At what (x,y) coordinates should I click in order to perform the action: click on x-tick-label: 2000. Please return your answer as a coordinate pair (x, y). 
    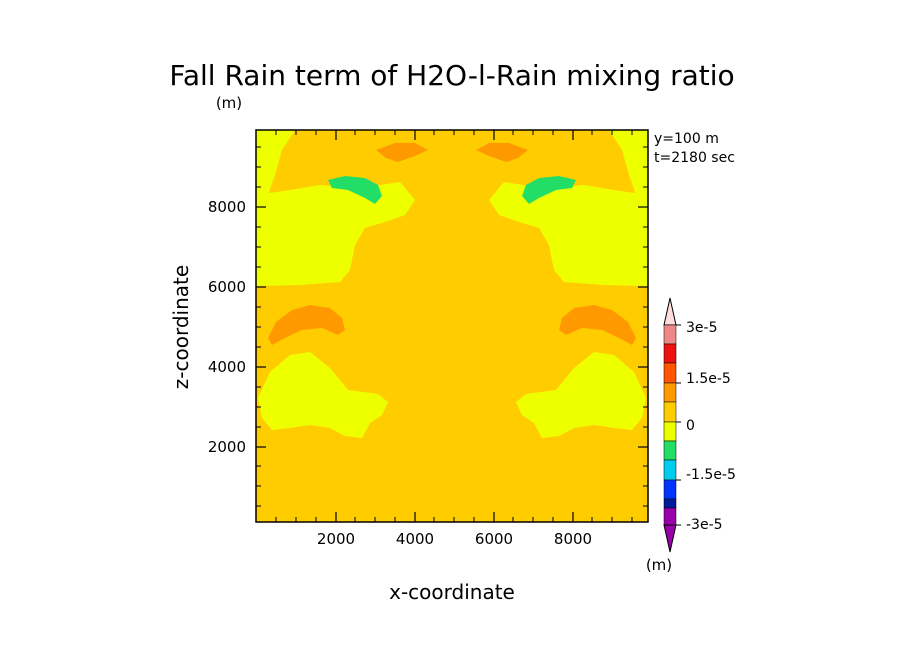
    Looking at the image, I should click on (336, 539).